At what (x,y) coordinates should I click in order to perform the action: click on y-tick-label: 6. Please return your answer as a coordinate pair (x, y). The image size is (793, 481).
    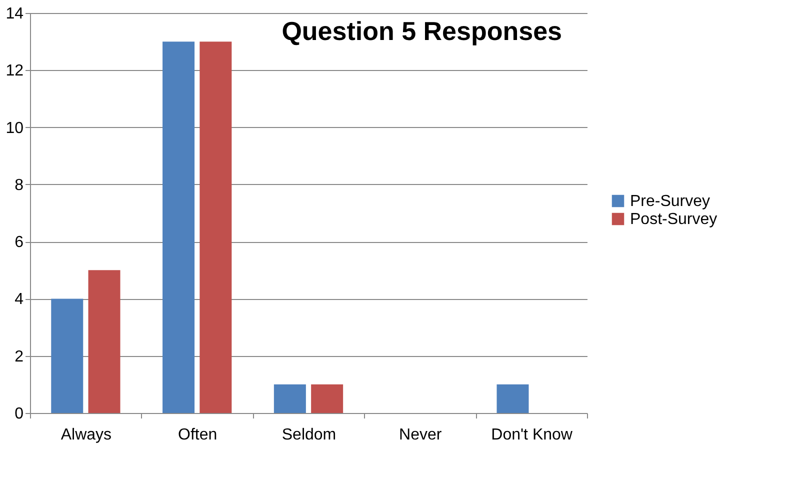
    Looking at the image, I should click on (19, 243).